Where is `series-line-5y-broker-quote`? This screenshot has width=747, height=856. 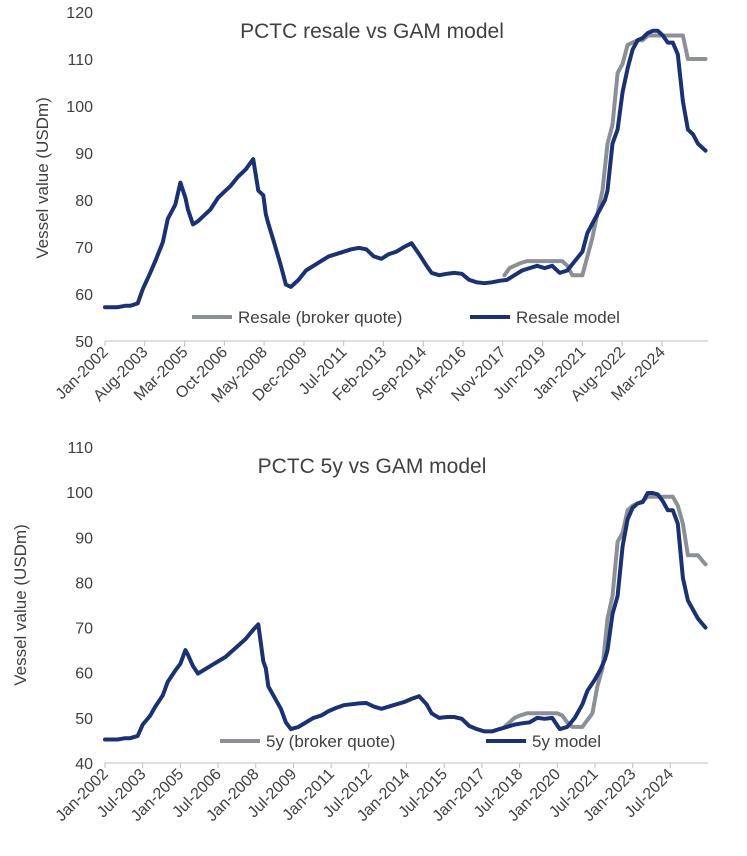
series-line-5y-broker-quote is located at coordinates (605, 611).